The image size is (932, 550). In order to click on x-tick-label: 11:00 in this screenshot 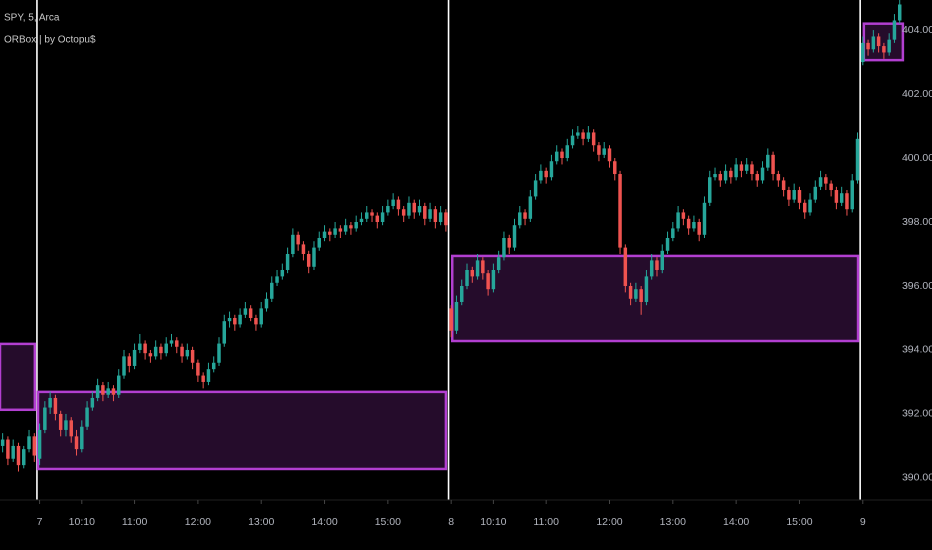, I will do `click(135, 522)`.